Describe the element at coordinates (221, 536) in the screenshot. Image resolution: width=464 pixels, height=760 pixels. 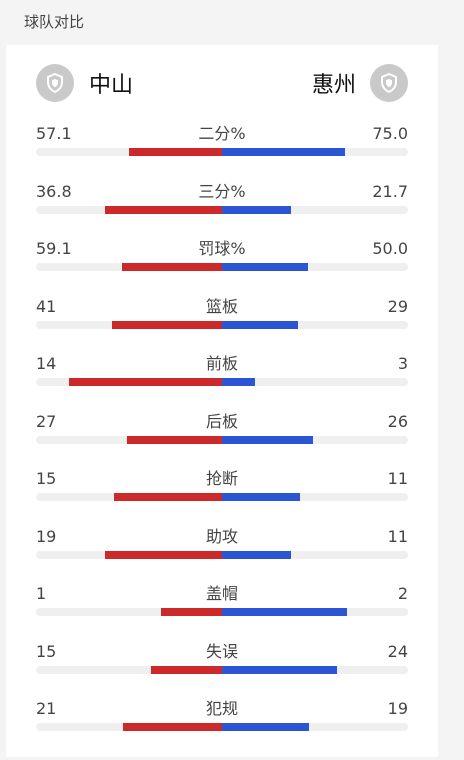
I see `stat-label: 助攻` at that location.